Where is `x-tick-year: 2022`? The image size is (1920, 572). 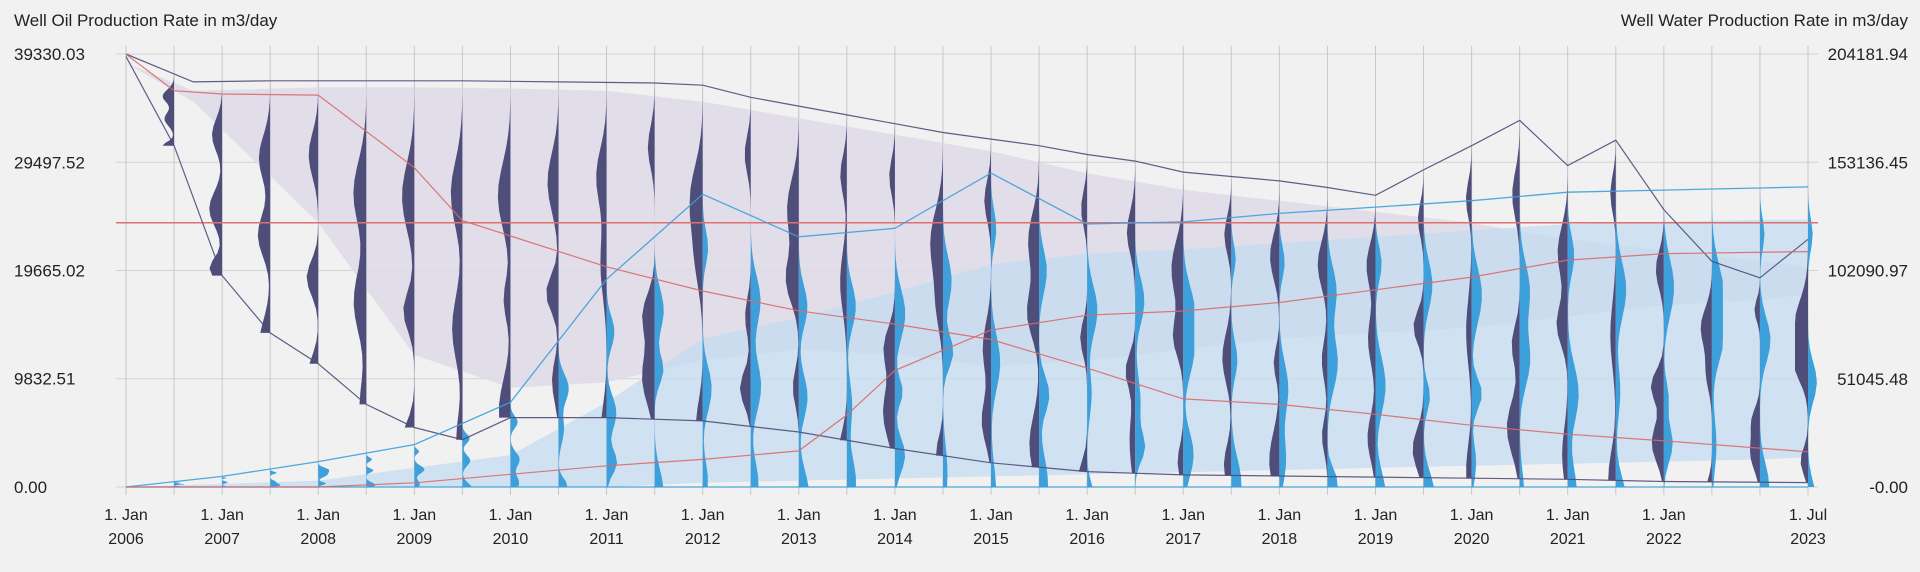 x-tick-year: 2022 is located at coordinates (1664, 539).